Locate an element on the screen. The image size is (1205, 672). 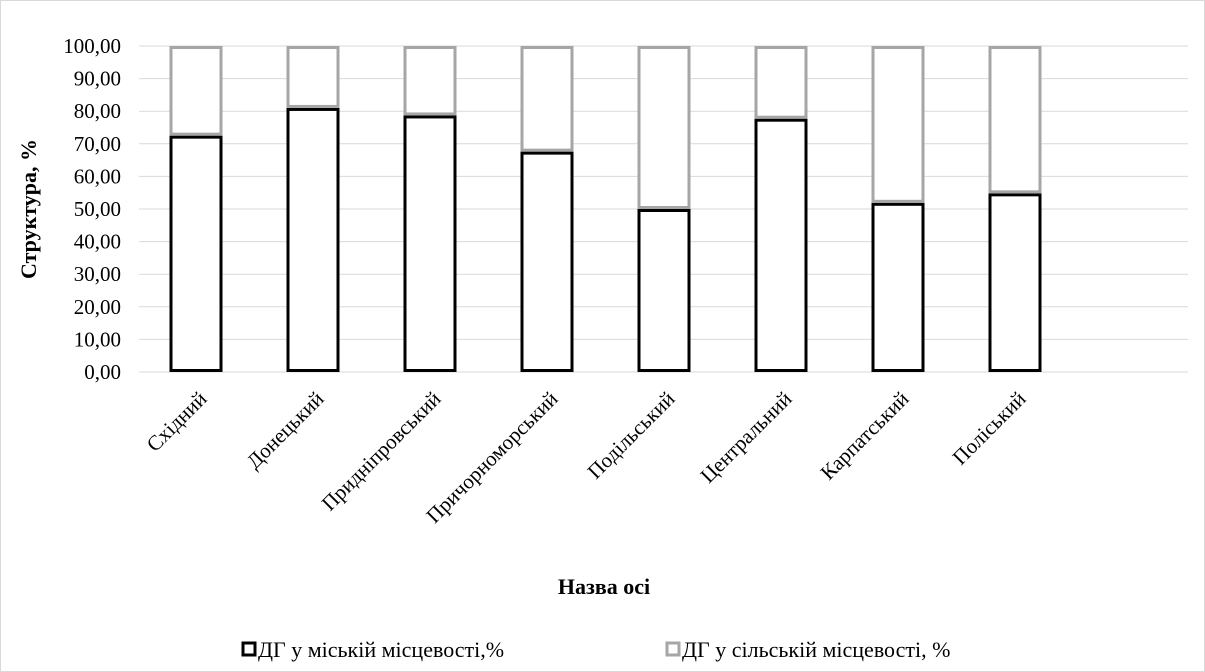
legend-label-urban: ДГ у міській місцевості,% is located at coordinates (381, 649).